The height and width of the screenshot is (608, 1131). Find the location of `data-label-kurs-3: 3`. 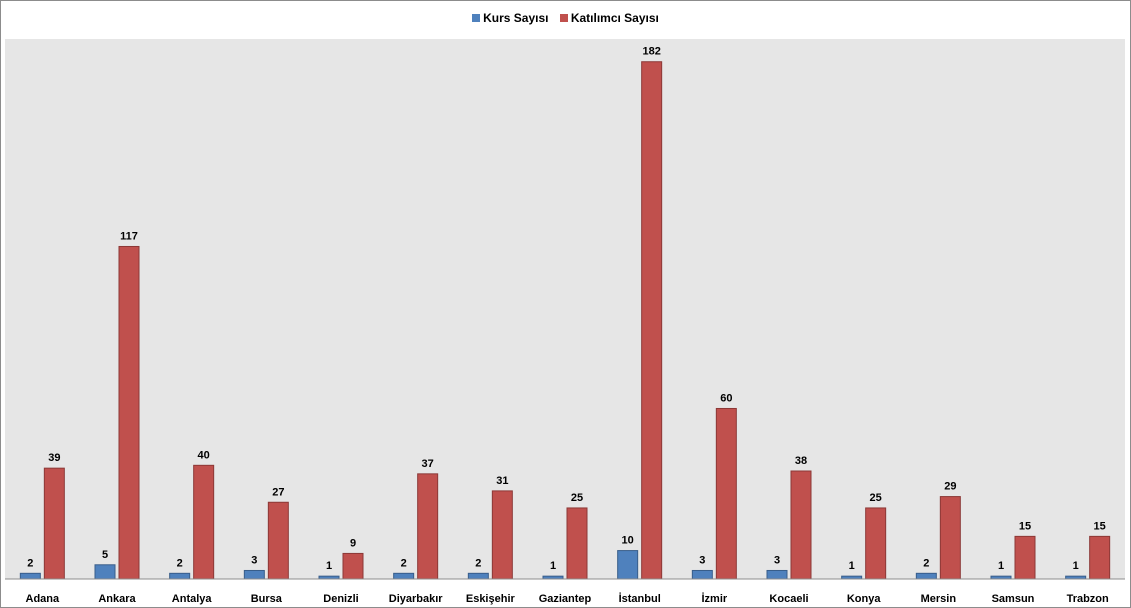

data-label-kurs-3: 3 is located at coordinates (254, 560).